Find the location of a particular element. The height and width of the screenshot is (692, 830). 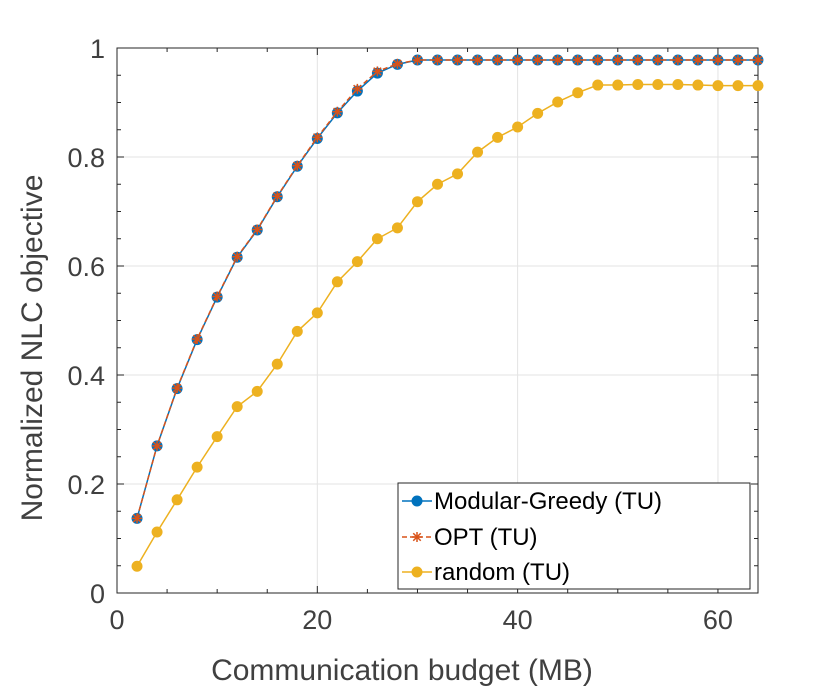

y-tick-label: 0.4 is located at coordinates (86, 376).